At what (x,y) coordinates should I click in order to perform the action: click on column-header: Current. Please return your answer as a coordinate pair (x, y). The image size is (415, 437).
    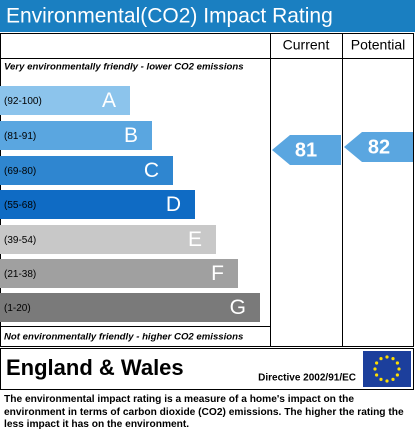
    Looking at the image, I should click on (306, 45).